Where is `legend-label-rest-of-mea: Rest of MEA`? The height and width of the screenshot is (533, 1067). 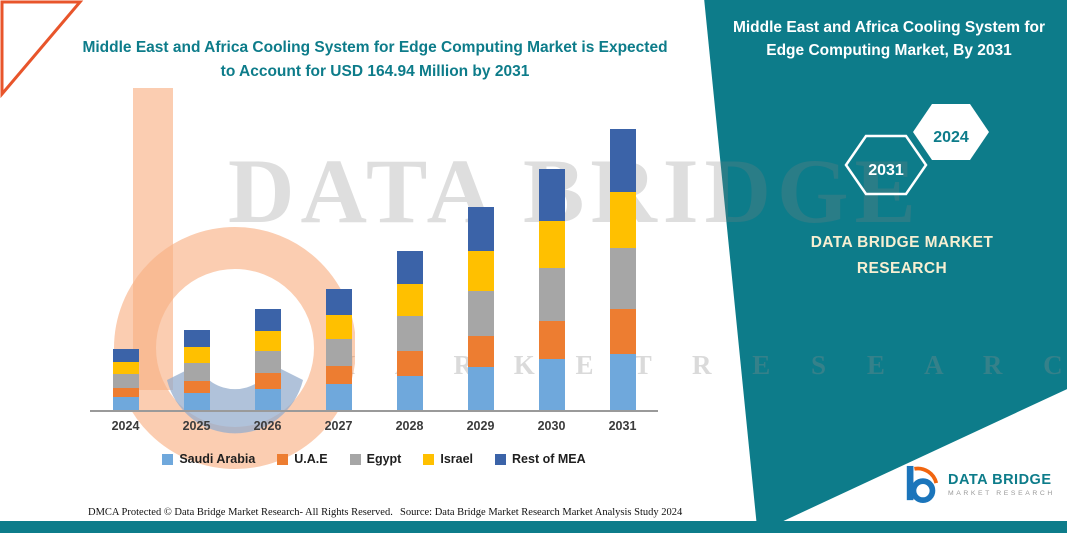
legend-label-rest-of-mea: Rest of MEA is located at coordinates (549, 459).